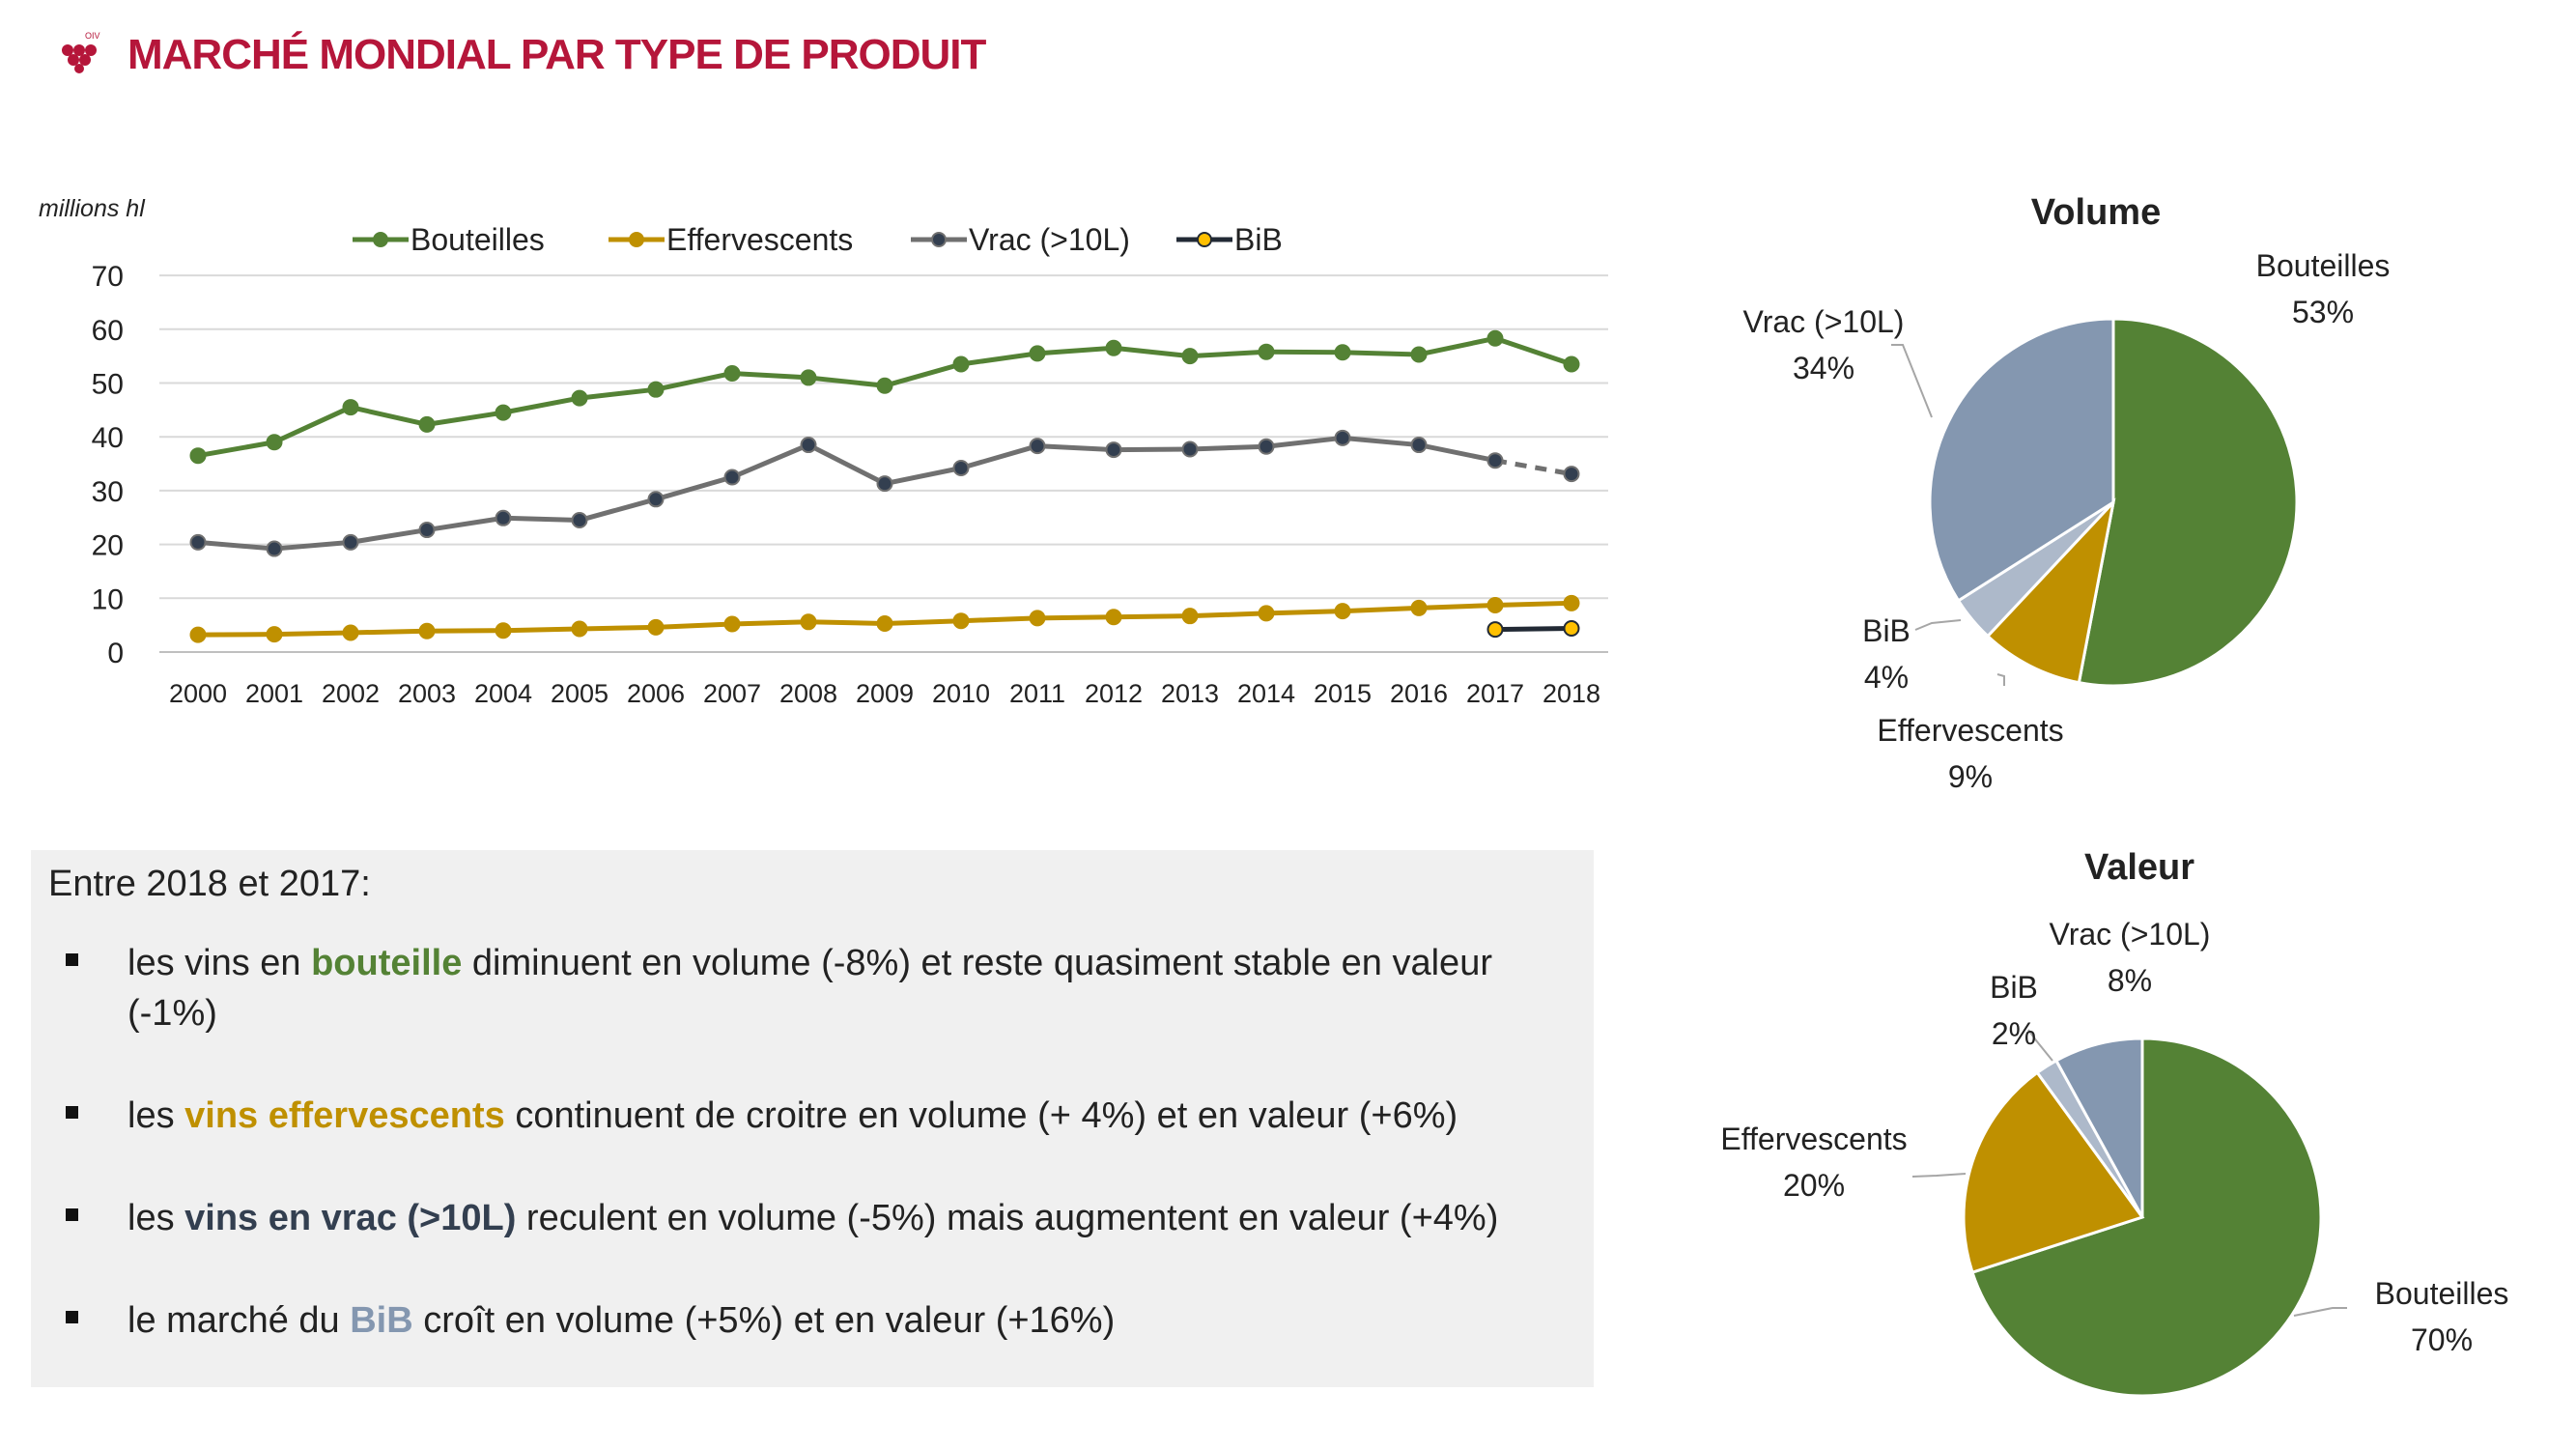 Image resolution: width=2576 pixels, height=1449 pixels. I want to click on legend-marker, so click(939, 239).